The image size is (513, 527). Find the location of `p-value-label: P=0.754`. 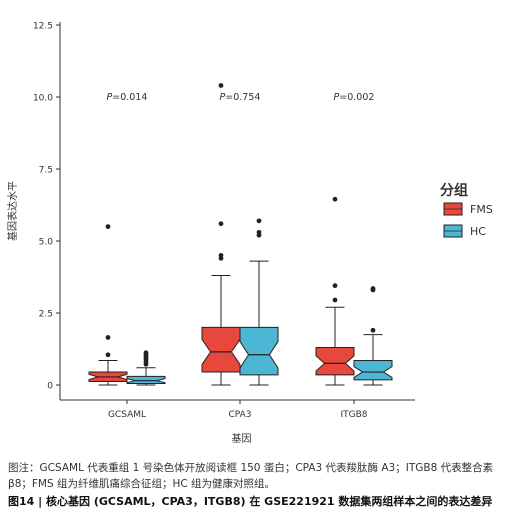

p-value-label: P=0.754 is located at coordinates (240, 97).